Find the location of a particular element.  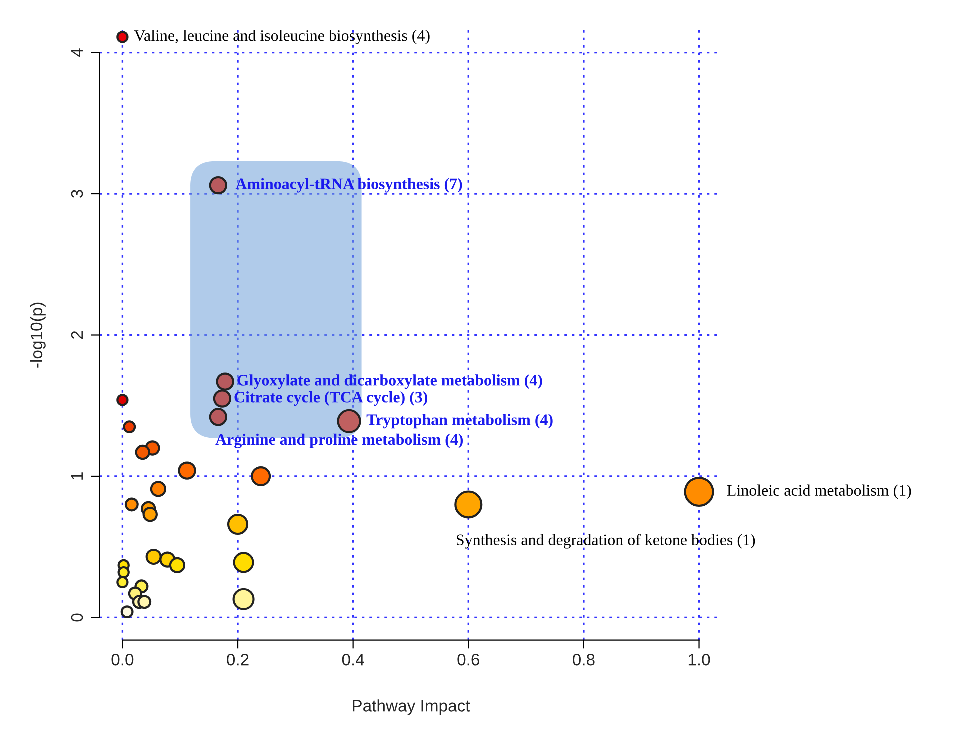

x-tick-label: 0.4 is located at coordinates (353, 660).